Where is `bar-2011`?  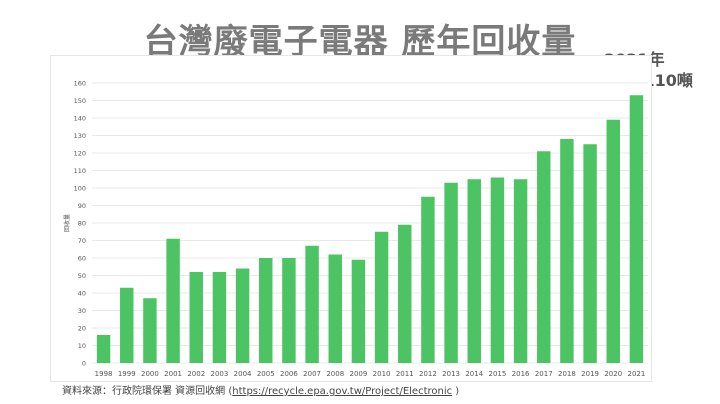
bar-2011 is located at coordinates (405, 293).